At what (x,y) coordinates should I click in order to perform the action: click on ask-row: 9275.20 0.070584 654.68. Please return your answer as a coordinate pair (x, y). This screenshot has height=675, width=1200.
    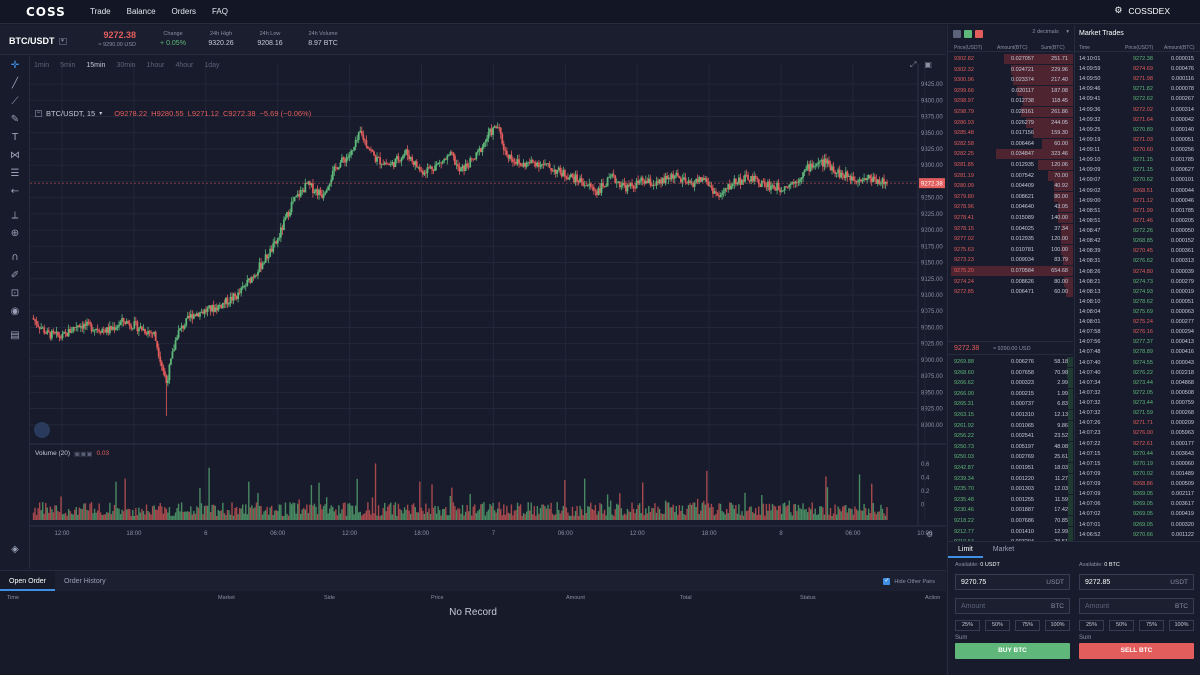
    Looking at the image, I should click on (1010, 271).